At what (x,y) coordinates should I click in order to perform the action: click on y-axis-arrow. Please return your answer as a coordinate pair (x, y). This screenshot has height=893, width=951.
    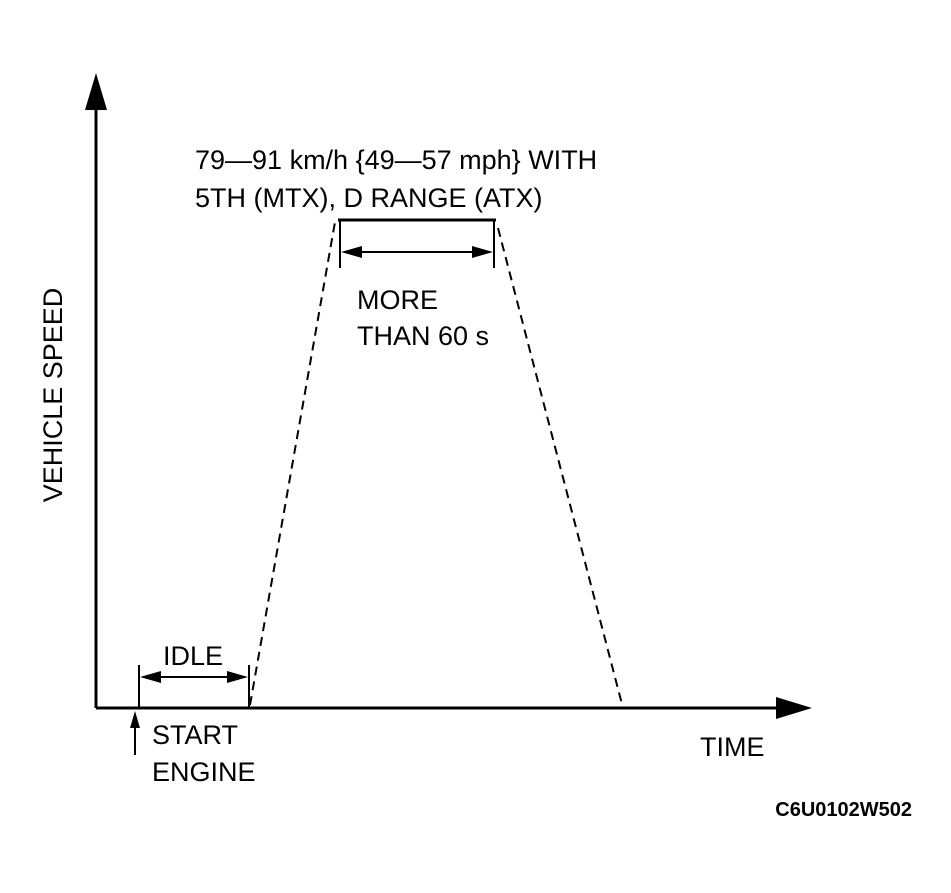
    Looking at the image, I should click on (96, 91).